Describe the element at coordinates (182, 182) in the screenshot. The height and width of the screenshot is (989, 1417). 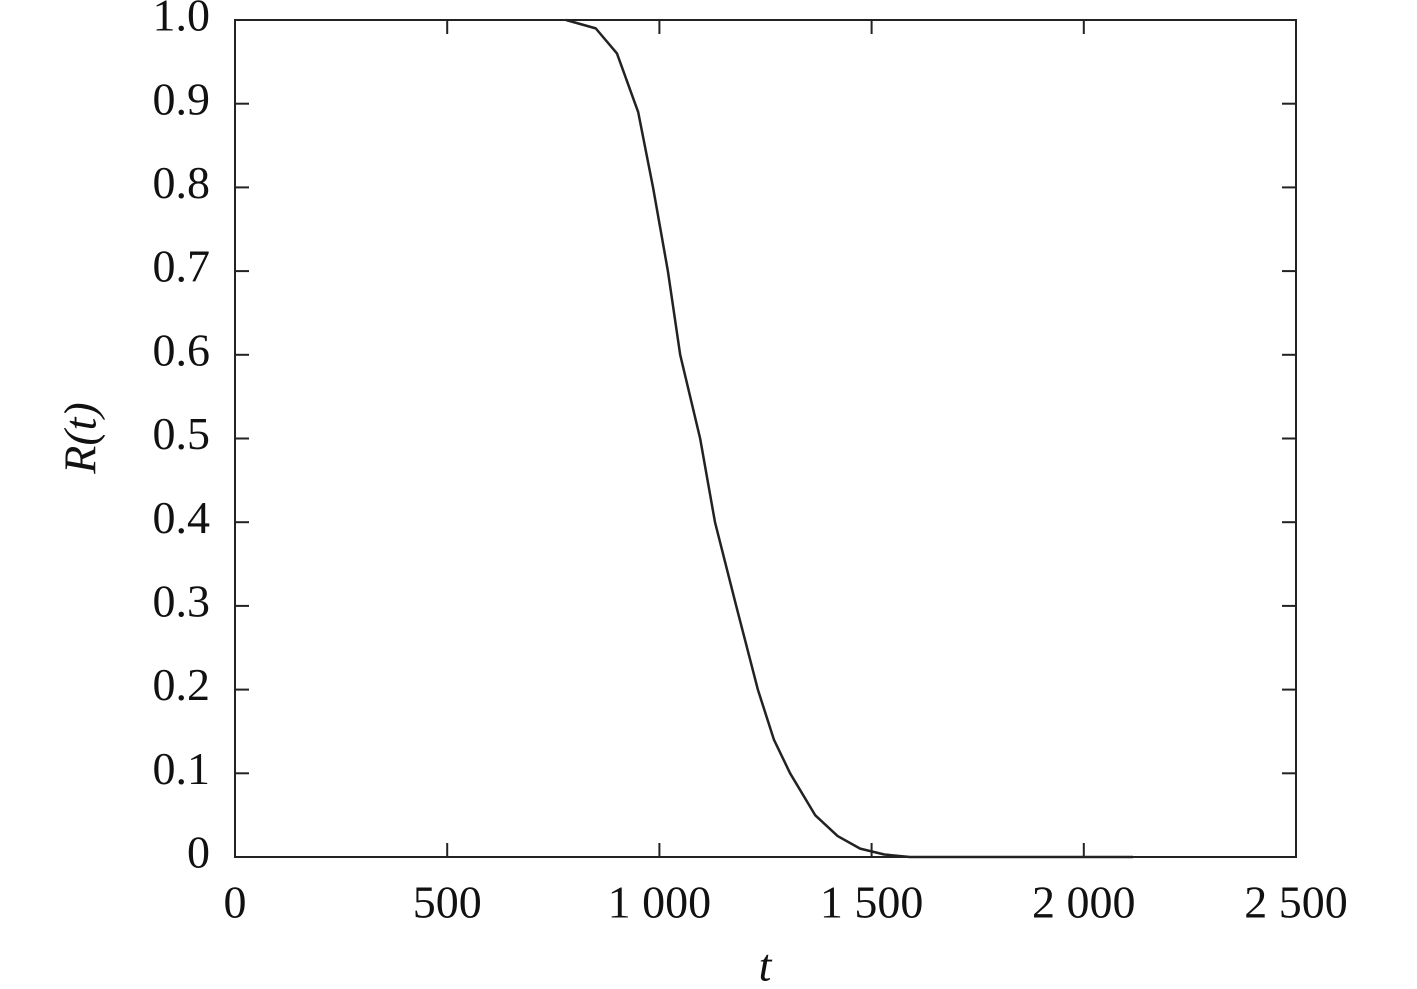
I see `y-tick-label: 0.8` at that location.